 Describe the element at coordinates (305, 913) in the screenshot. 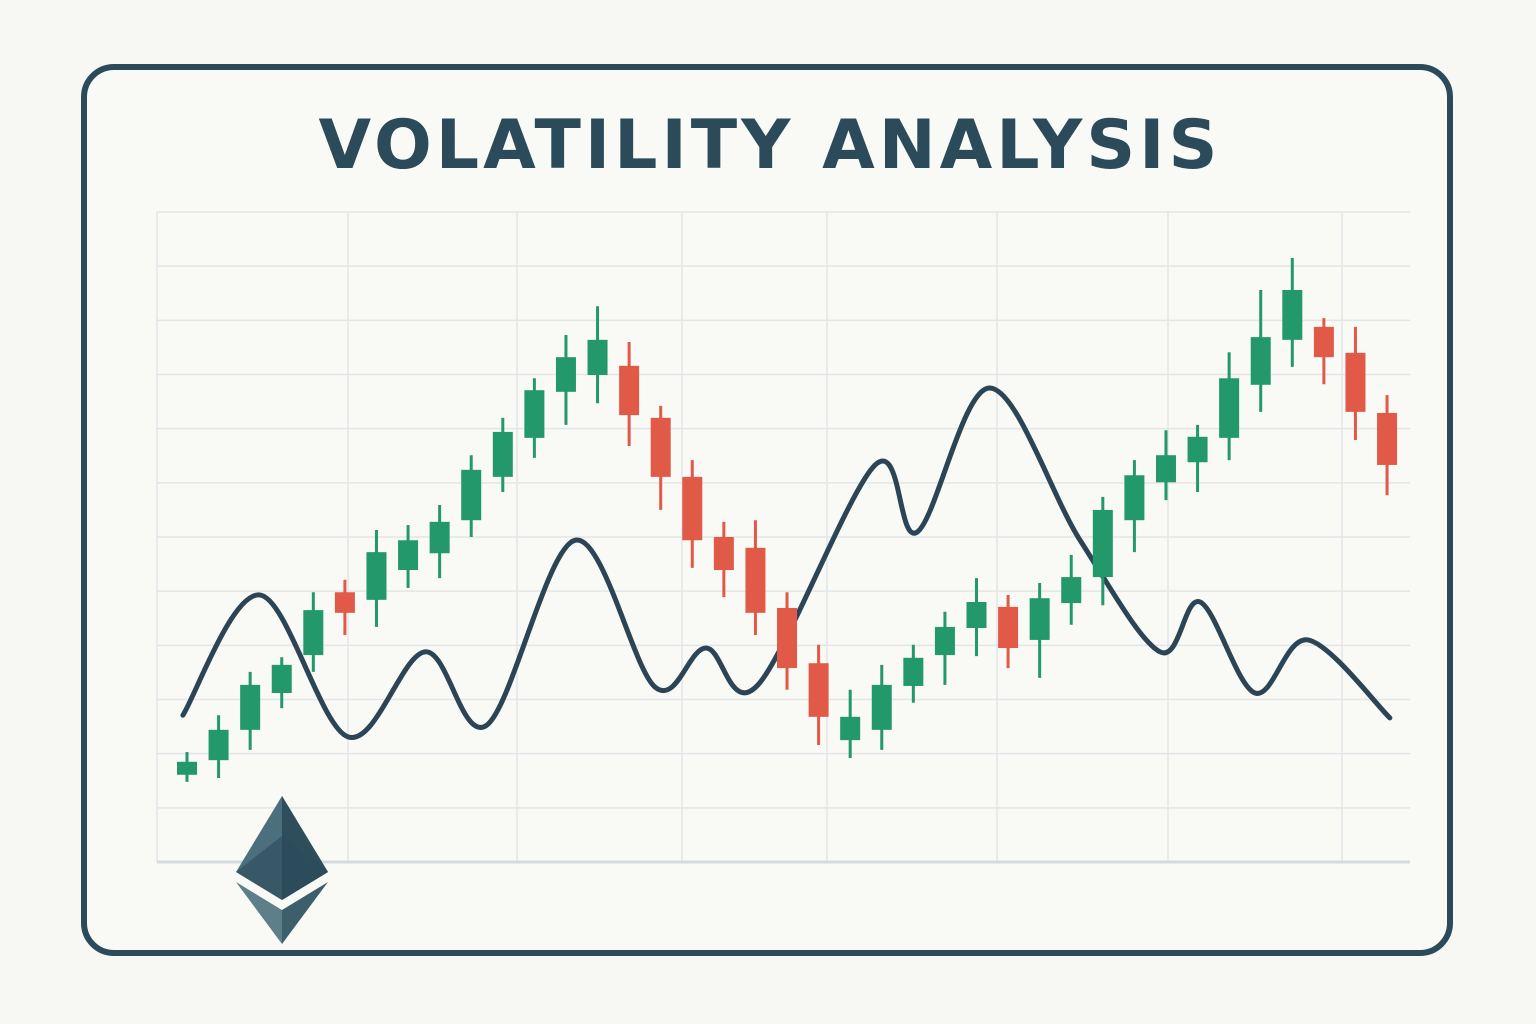

I see `logo-bottom-right` at that location.